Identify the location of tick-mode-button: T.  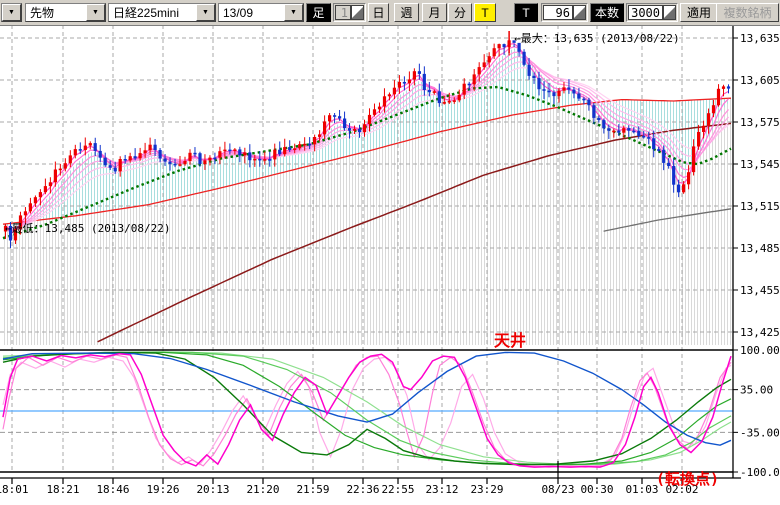
(526, 12).